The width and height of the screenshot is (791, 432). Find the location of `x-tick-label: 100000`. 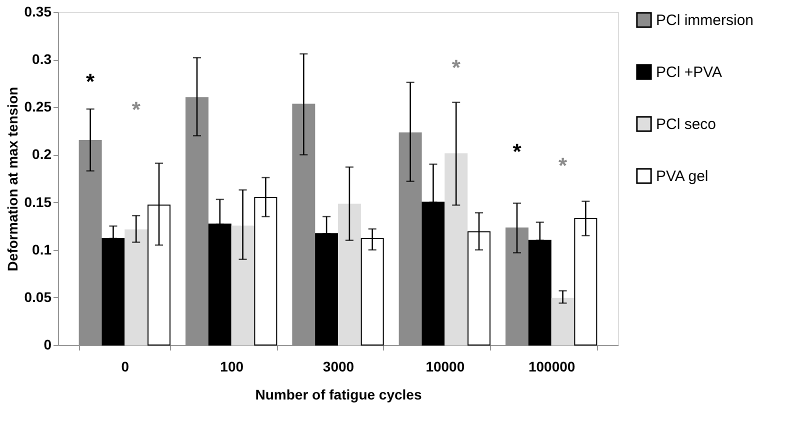

x-tick-label: 100000 is located at coordinates (552, 366).